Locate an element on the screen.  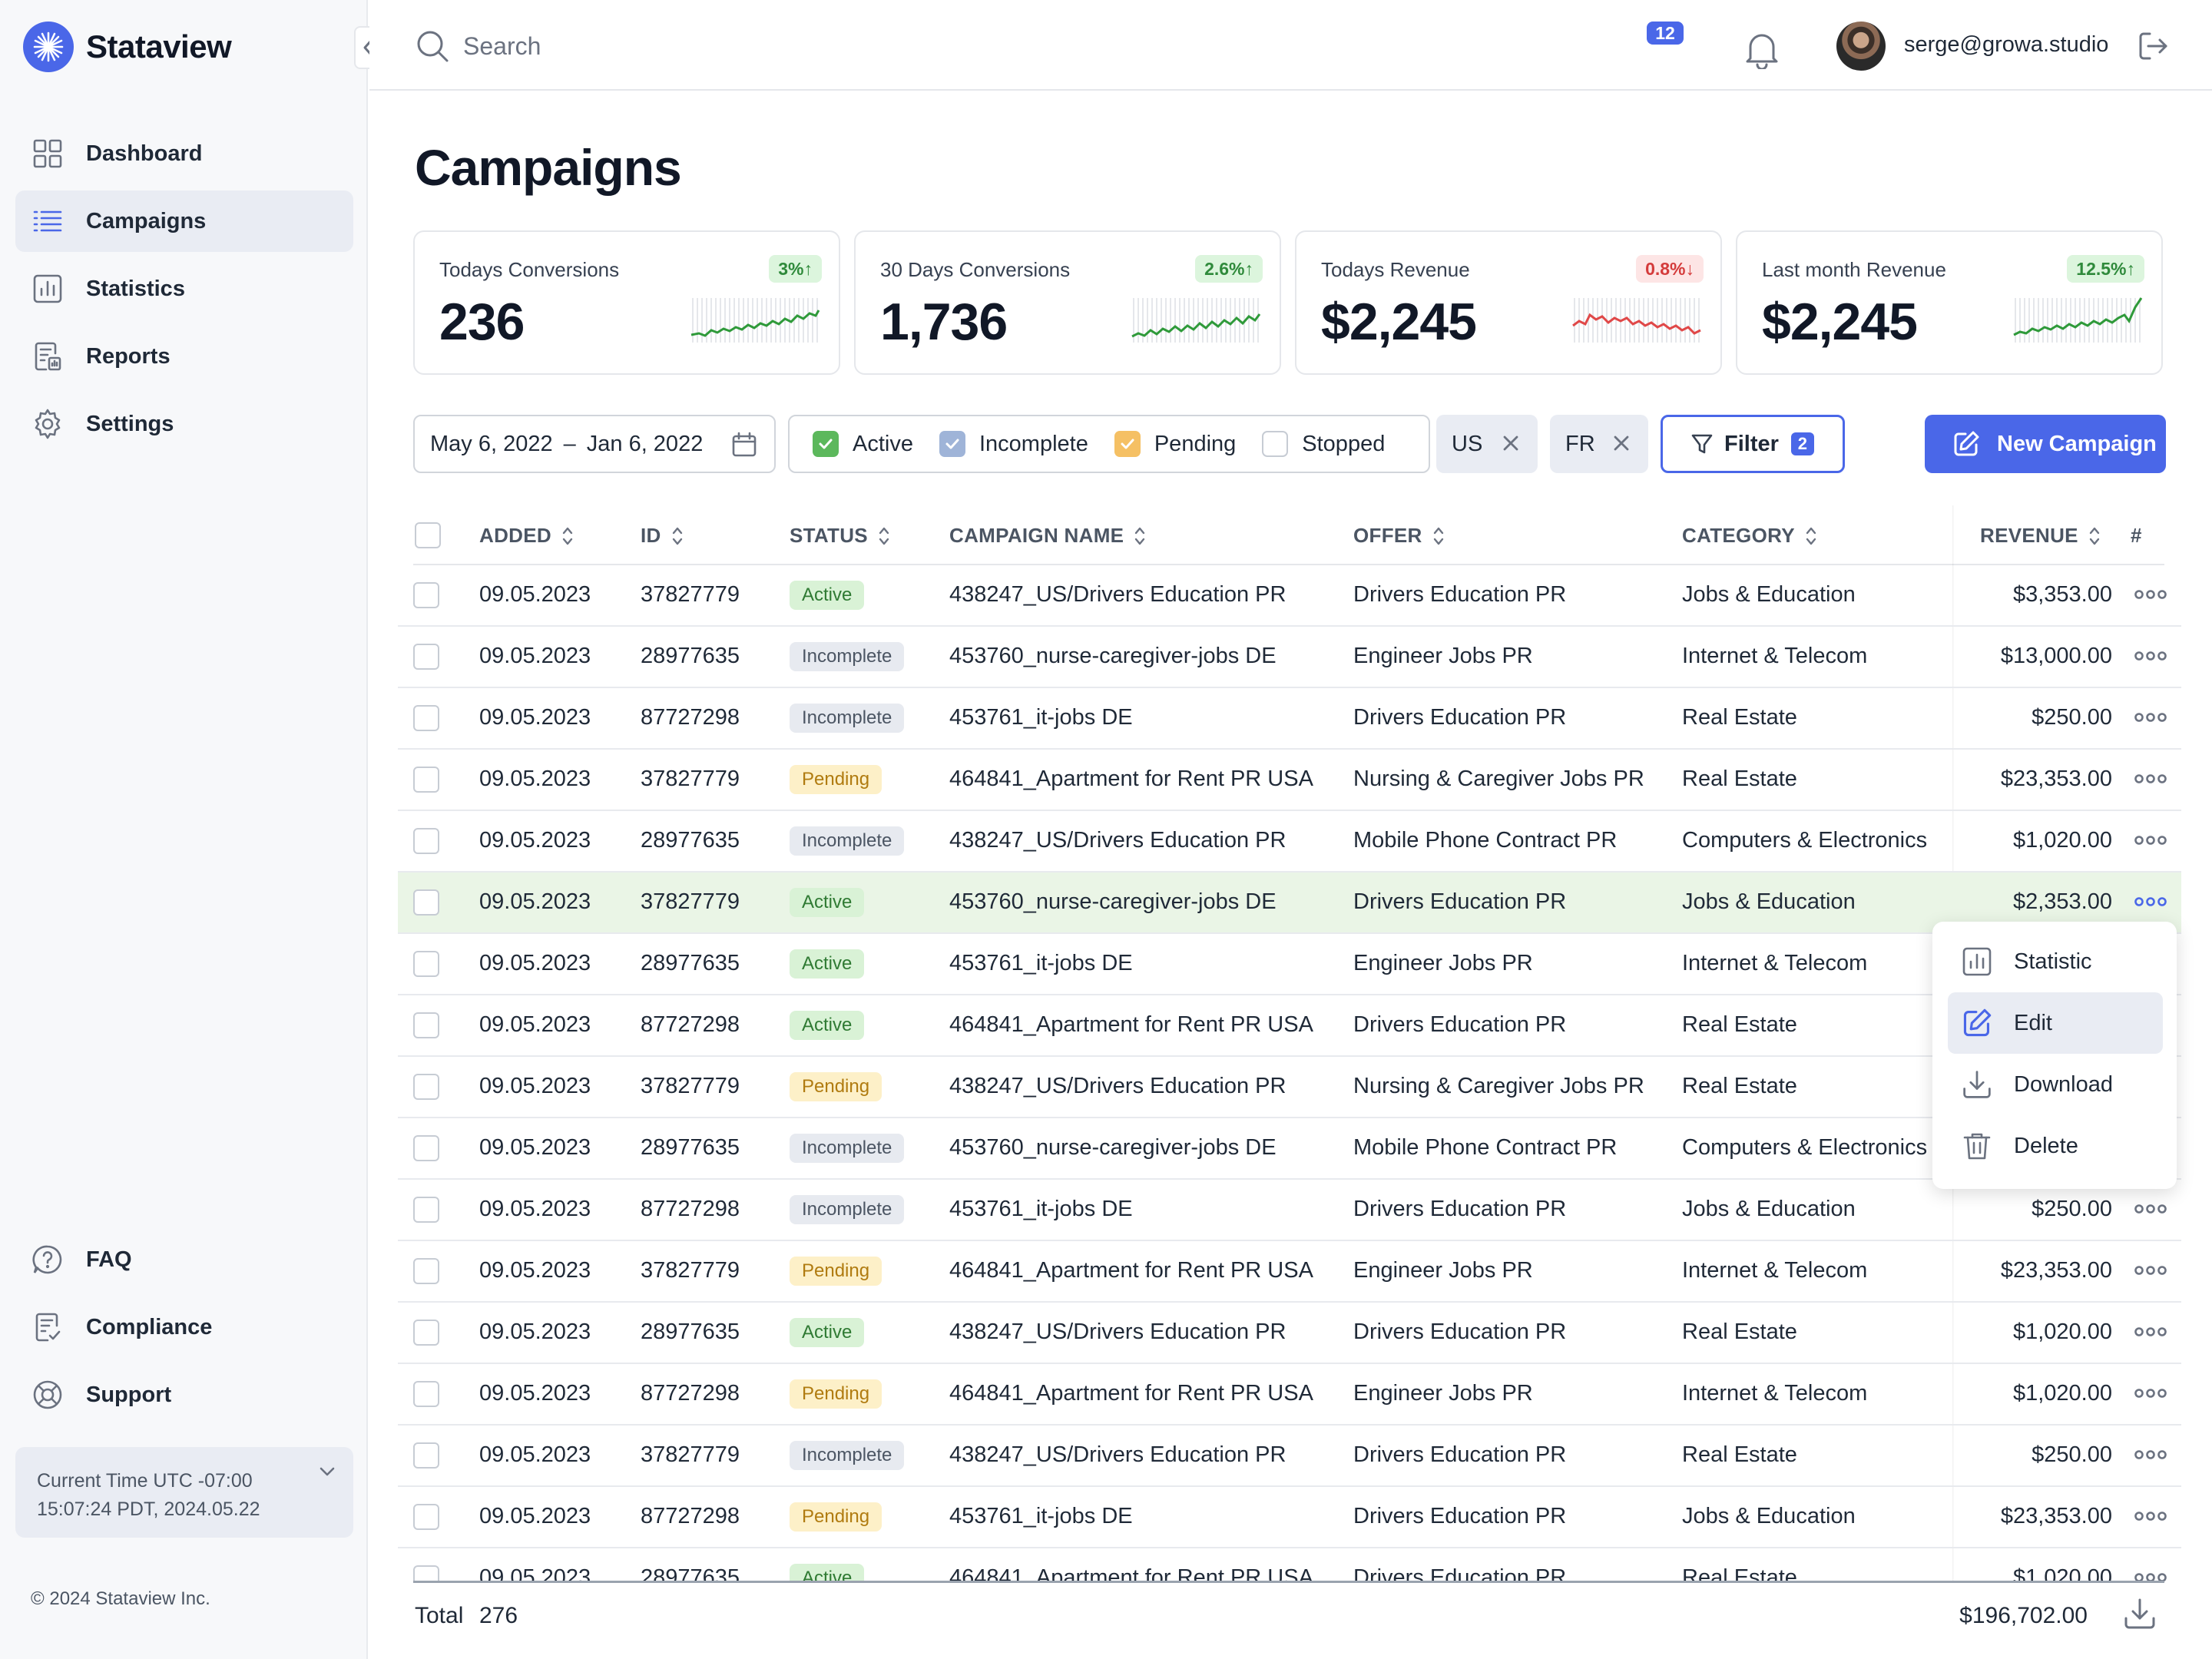
menu-item-delete: Delete is located at coordinates (2055, 1146).